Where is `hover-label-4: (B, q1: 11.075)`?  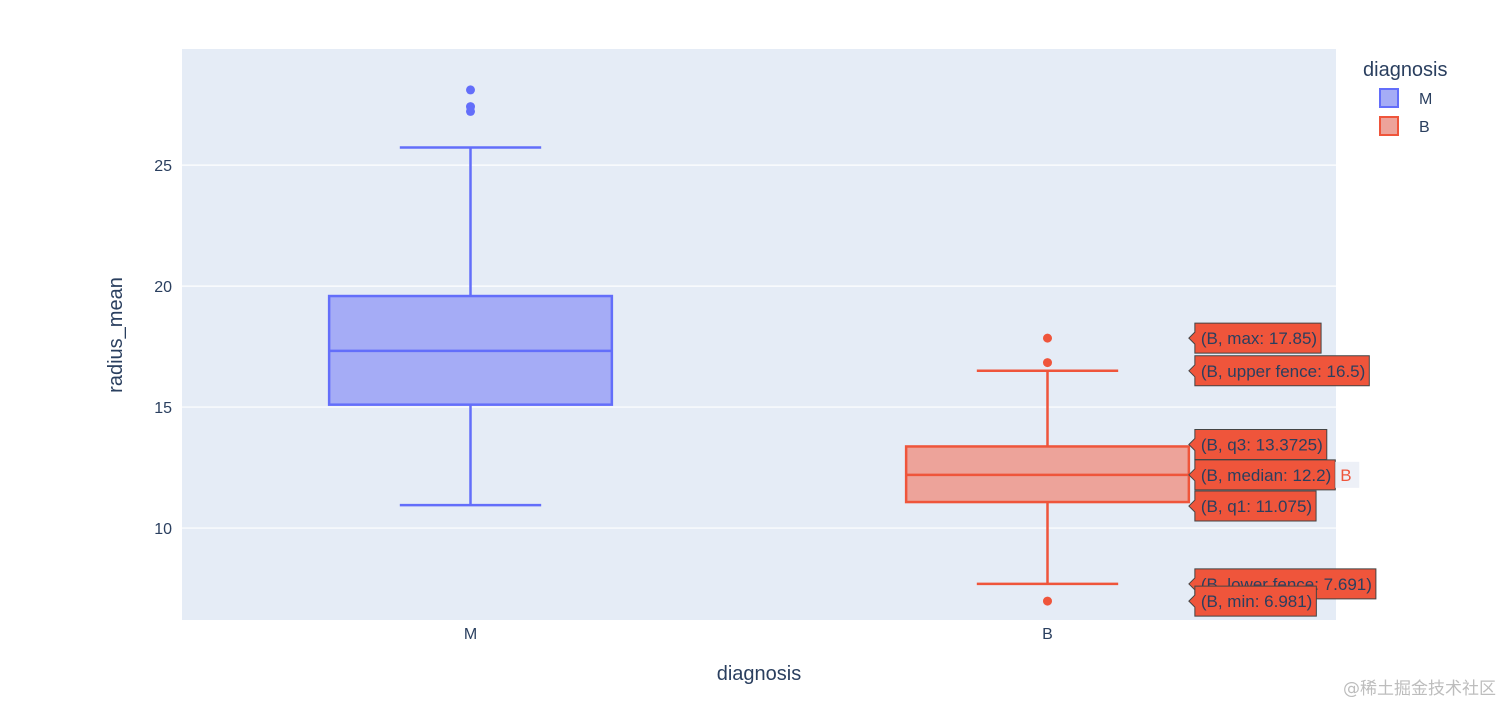 hover-label-4: (B, q1: 11.075) is located at coordinates (1252, 506).